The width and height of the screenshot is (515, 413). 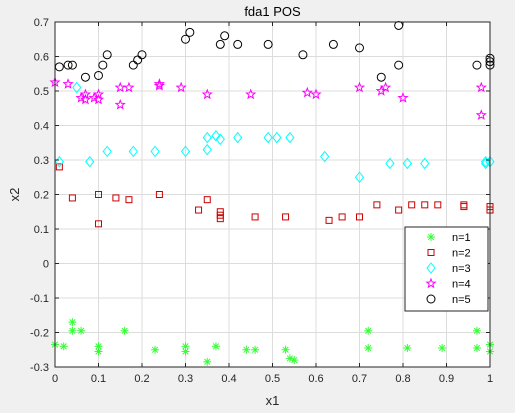 What do you see at coordinates (39, 368) in the screenshot?
I see `y-tick-label: -0.3` at bounding box center [39, 368].